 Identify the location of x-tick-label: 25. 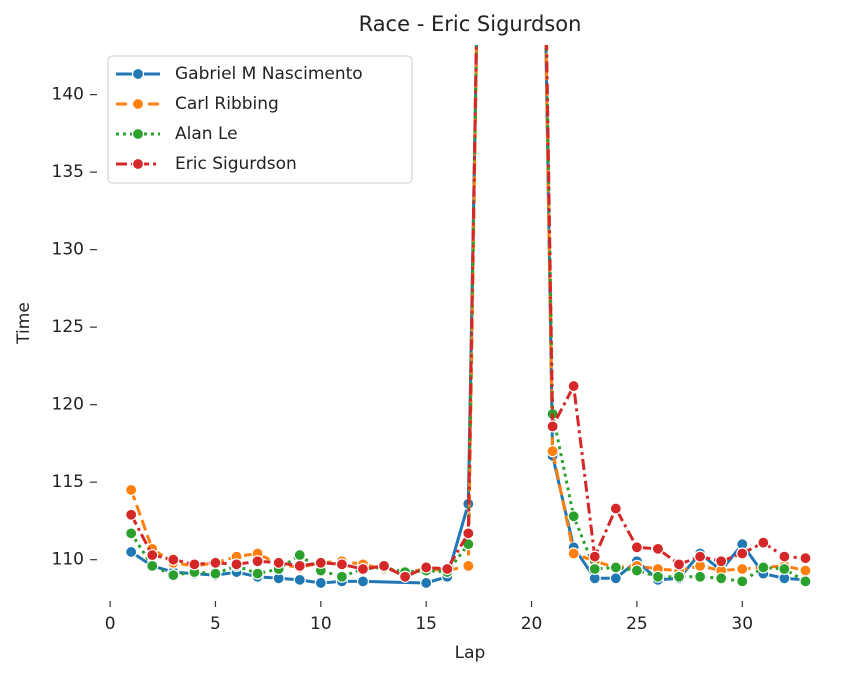
(637, 624).